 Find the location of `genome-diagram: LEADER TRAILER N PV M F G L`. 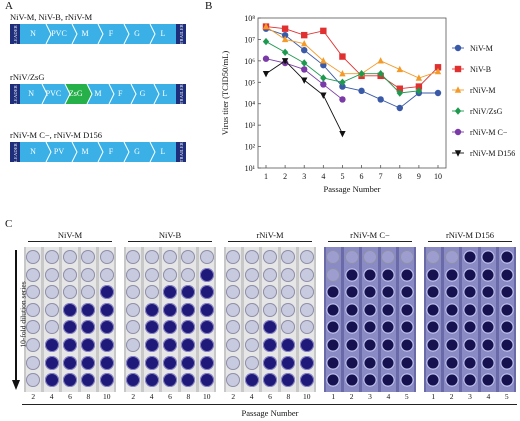

genome-diagram: LEADER TRAILER N PV M F G L is located at coordinates (98, 152).